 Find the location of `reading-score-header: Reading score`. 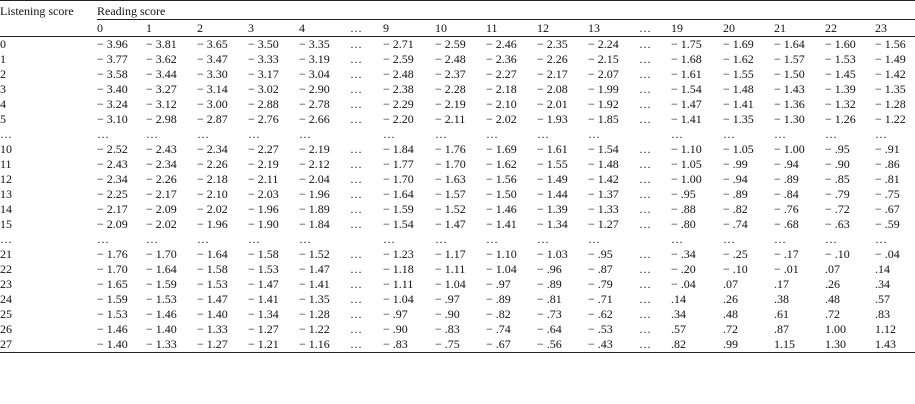

reading-score-header: Reading score is located at coordinates (506, 11).